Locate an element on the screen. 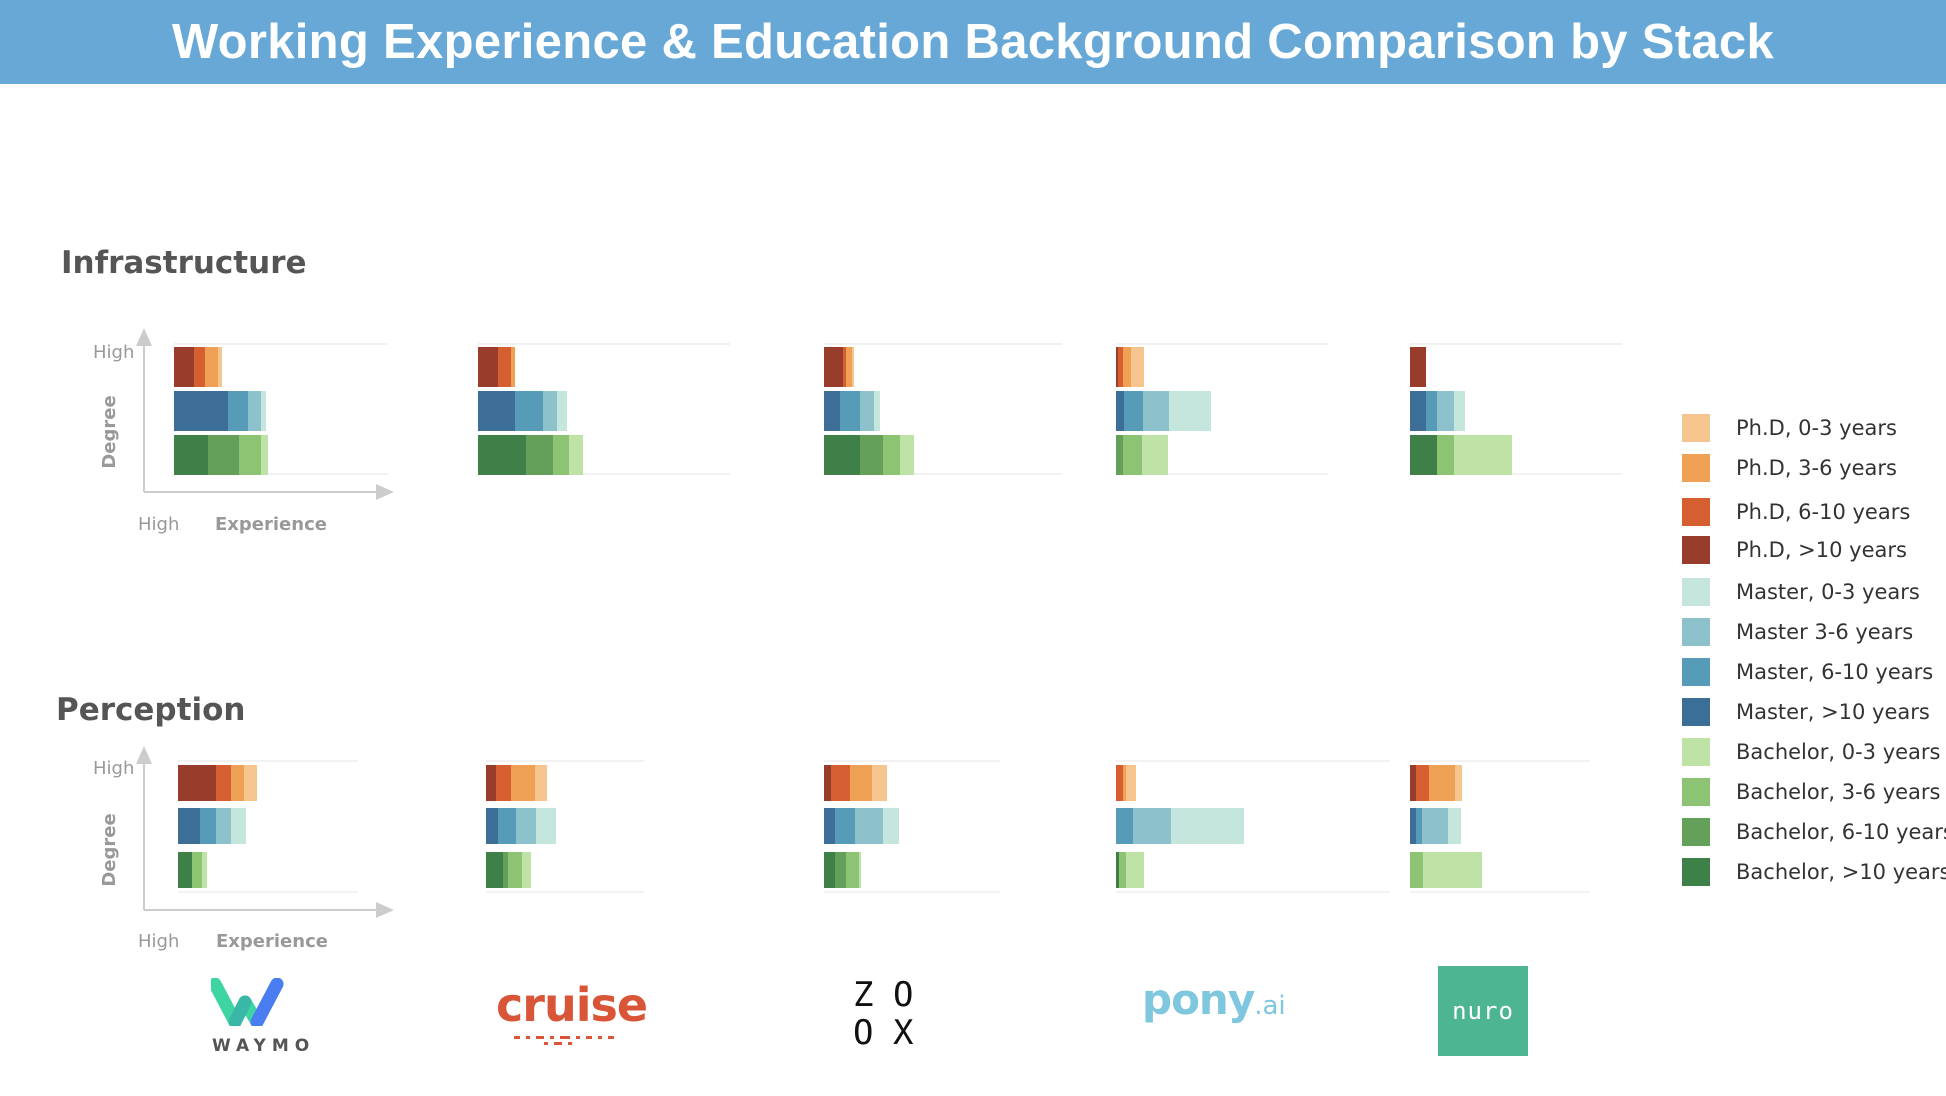 The width and height of the screenshot is (1946, 1096). nuro-wordmark: nuro is located at coordinates (1483, 1011).